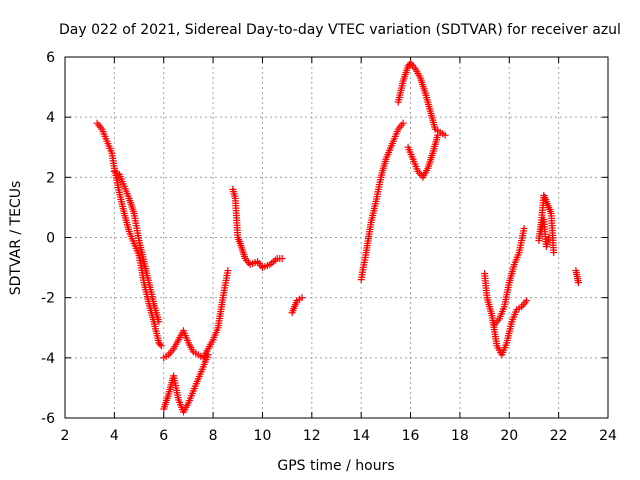 This screenshot has width=640, height=480. I want to click on series-seg14, so click(577, 277).